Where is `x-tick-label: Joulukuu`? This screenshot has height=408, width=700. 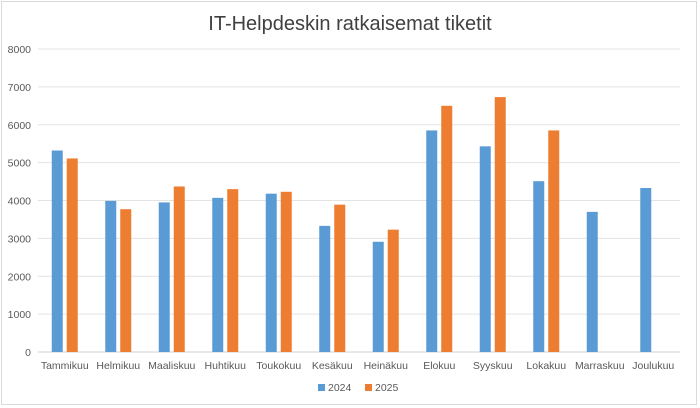 x-tick-label: Joulukuu is located at coordinates (653, 366).